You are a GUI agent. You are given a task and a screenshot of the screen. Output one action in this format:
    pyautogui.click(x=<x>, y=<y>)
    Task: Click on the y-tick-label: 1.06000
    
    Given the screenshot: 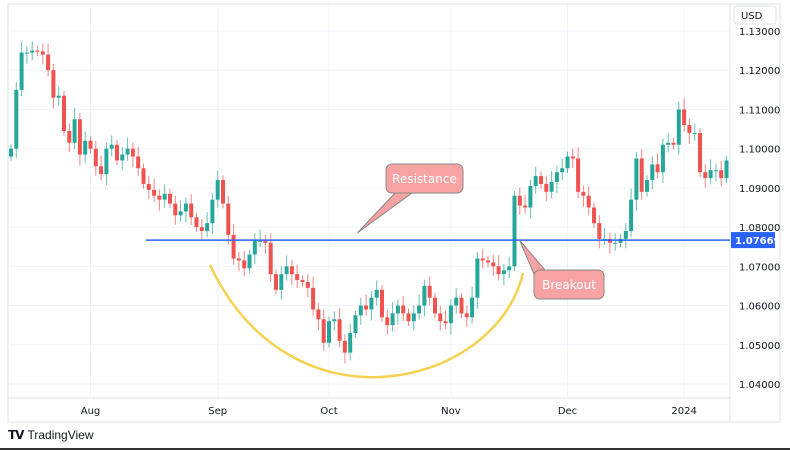 What is the action you would take?
    pyautogui.click(x=759, y=307)
    